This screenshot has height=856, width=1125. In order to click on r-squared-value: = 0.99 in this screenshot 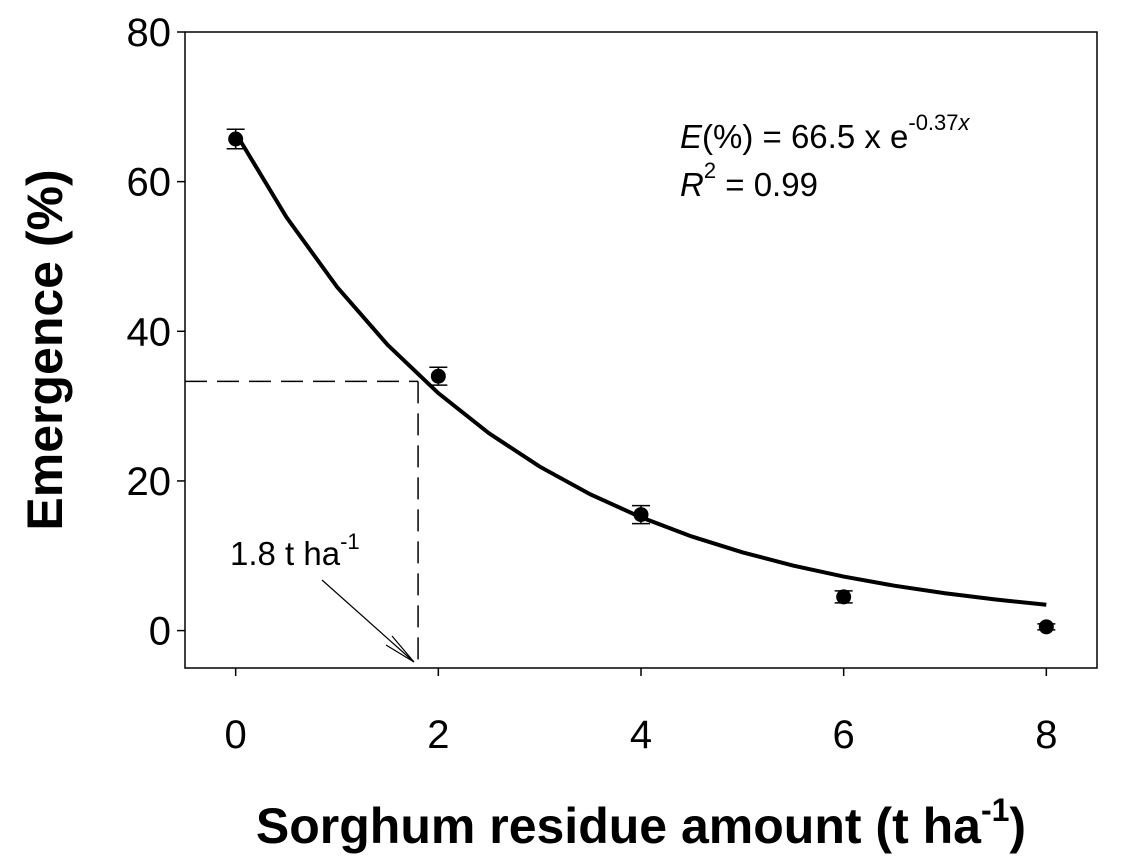, I will do `click(767, 184)`.